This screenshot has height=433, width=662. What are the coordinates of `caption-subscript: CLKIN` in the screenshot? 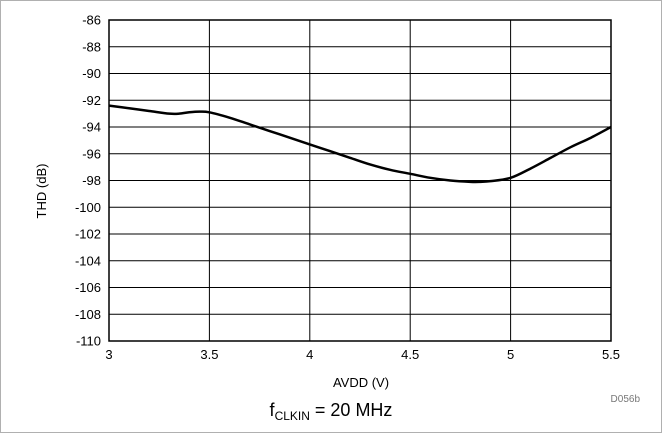 It's located at (292, 416).